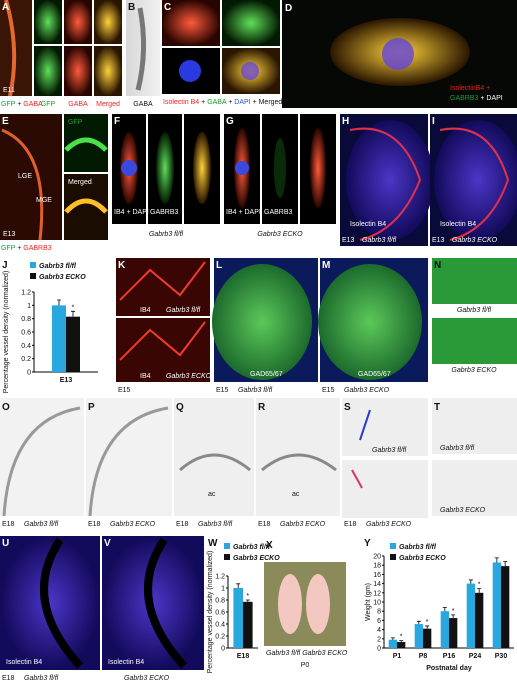 Image resolution: width=517 pixels, height=685 pixels. What do you see at coordinates (48, 104) in the screenshot?
I see `column-label: GFP` at bounding box center [48, 104].